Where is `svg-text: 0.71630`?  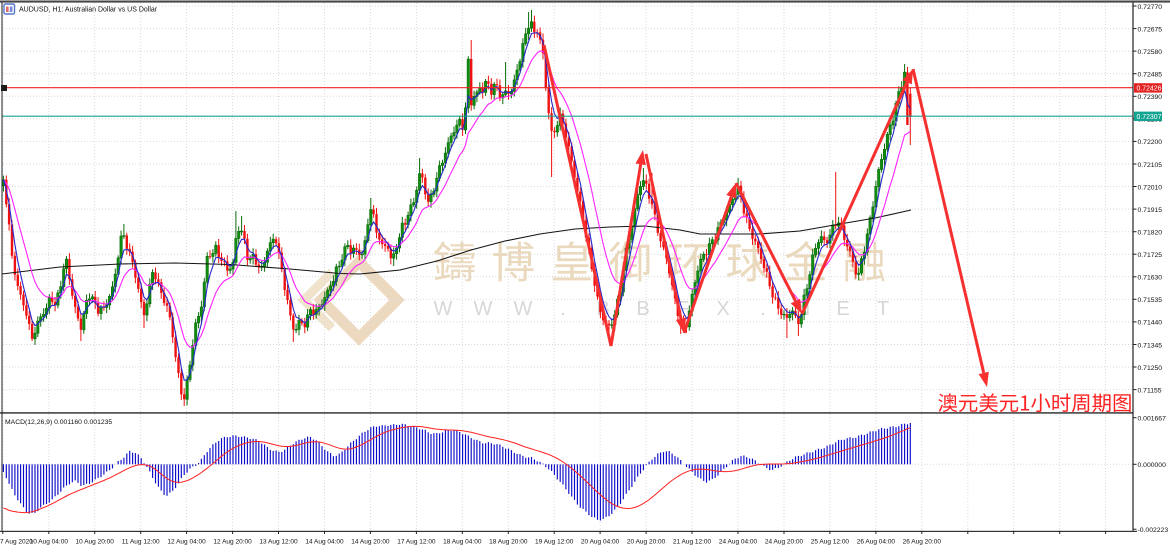
svg-text: 0.71630 is located at coordinates (1150, 278).